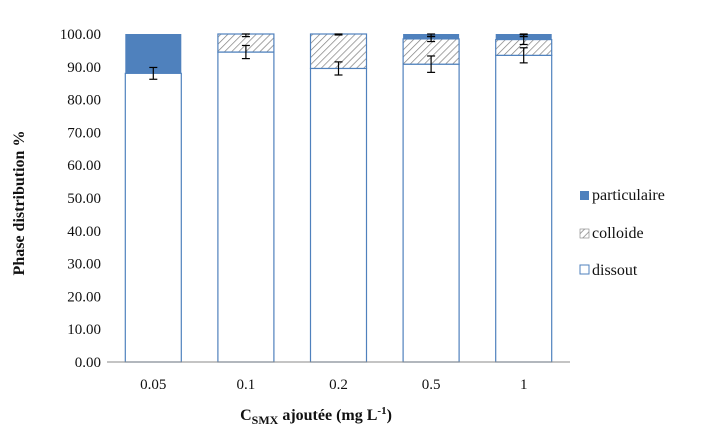 The height and width of the screenshot is (431, 706). Describe the element at coordinates (153, 54) in the screenshot. I see `bar-segment-particulaire` at that location.